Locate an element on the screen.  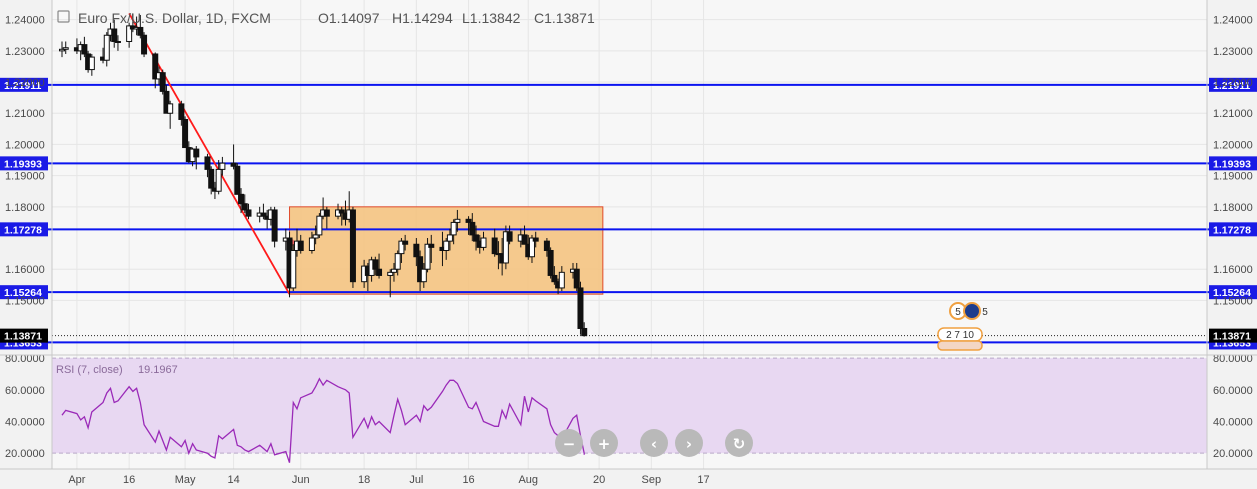
symbol-title: Euro Fx/U.S. Dollar, 1D, FXCM is located at coordinates (174, 18).